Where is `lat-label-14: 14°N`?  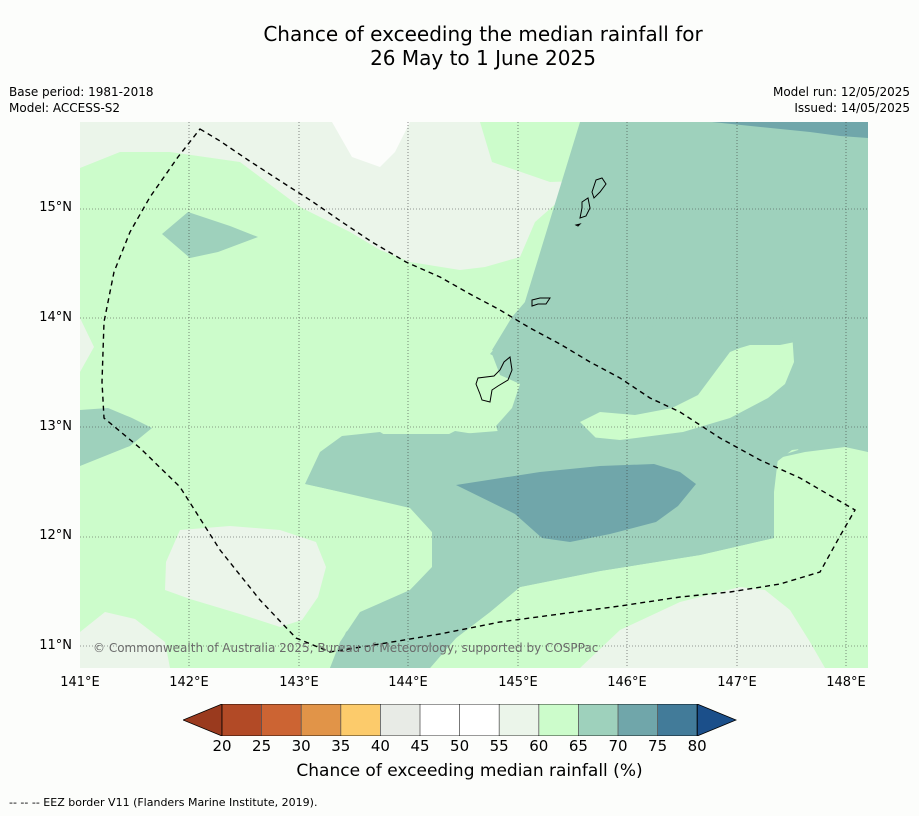
lat-label-14: 14°N is located at coordinates (55, 317).